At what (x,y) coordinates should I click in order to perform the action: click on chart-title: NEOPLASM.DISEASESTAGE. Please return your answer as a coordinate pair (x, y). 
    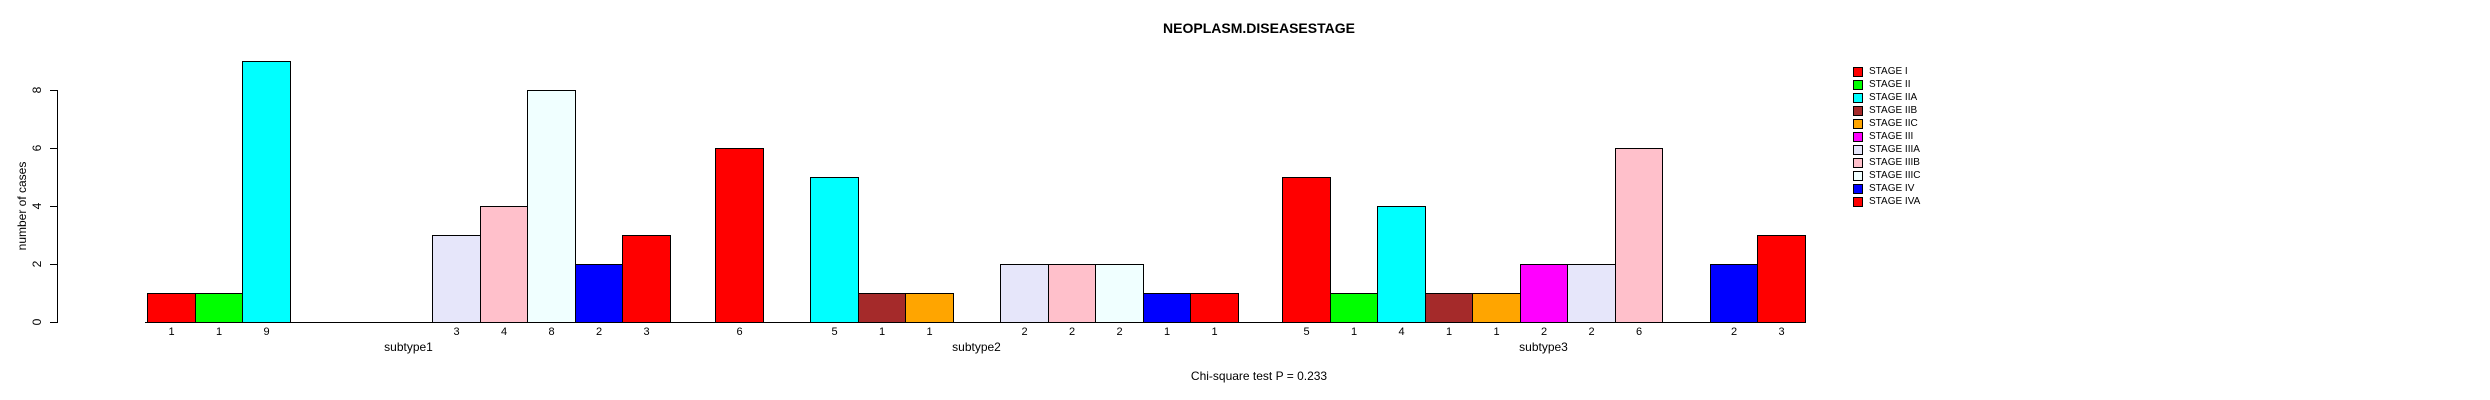
    Looking at the image, I should click on (1259, 28).